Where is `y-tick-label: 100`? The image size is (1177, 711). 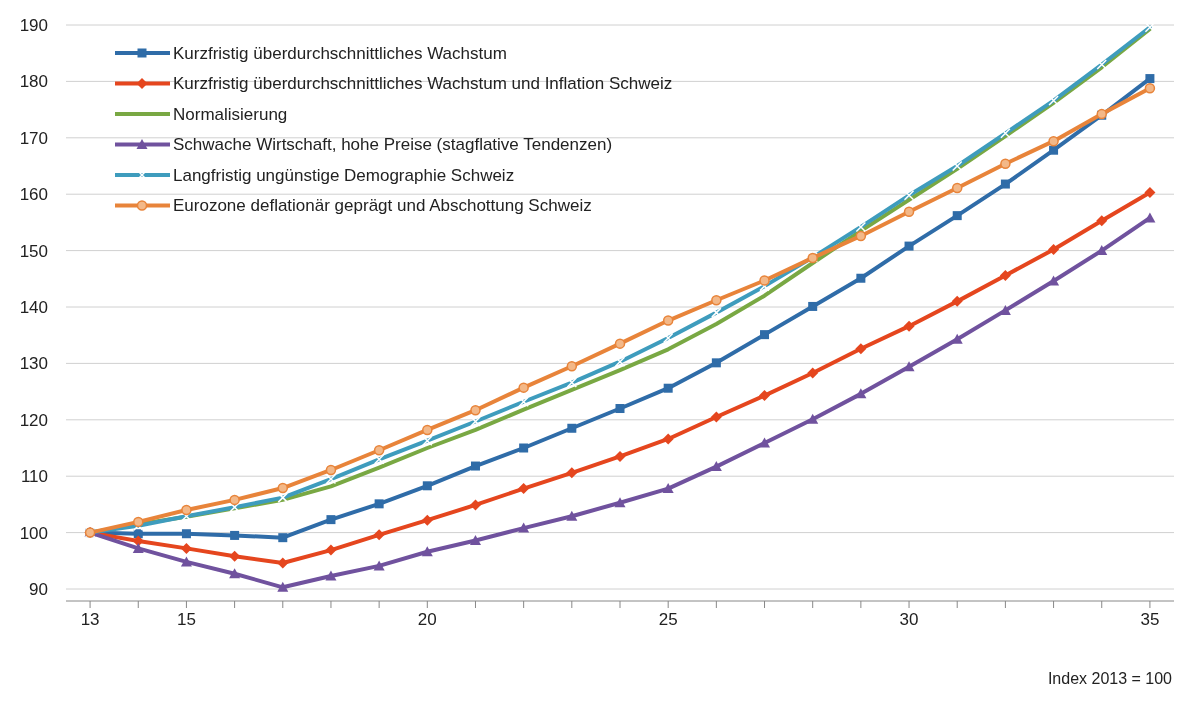
y-tick-label: 100 is located at coordinates (33, 533).